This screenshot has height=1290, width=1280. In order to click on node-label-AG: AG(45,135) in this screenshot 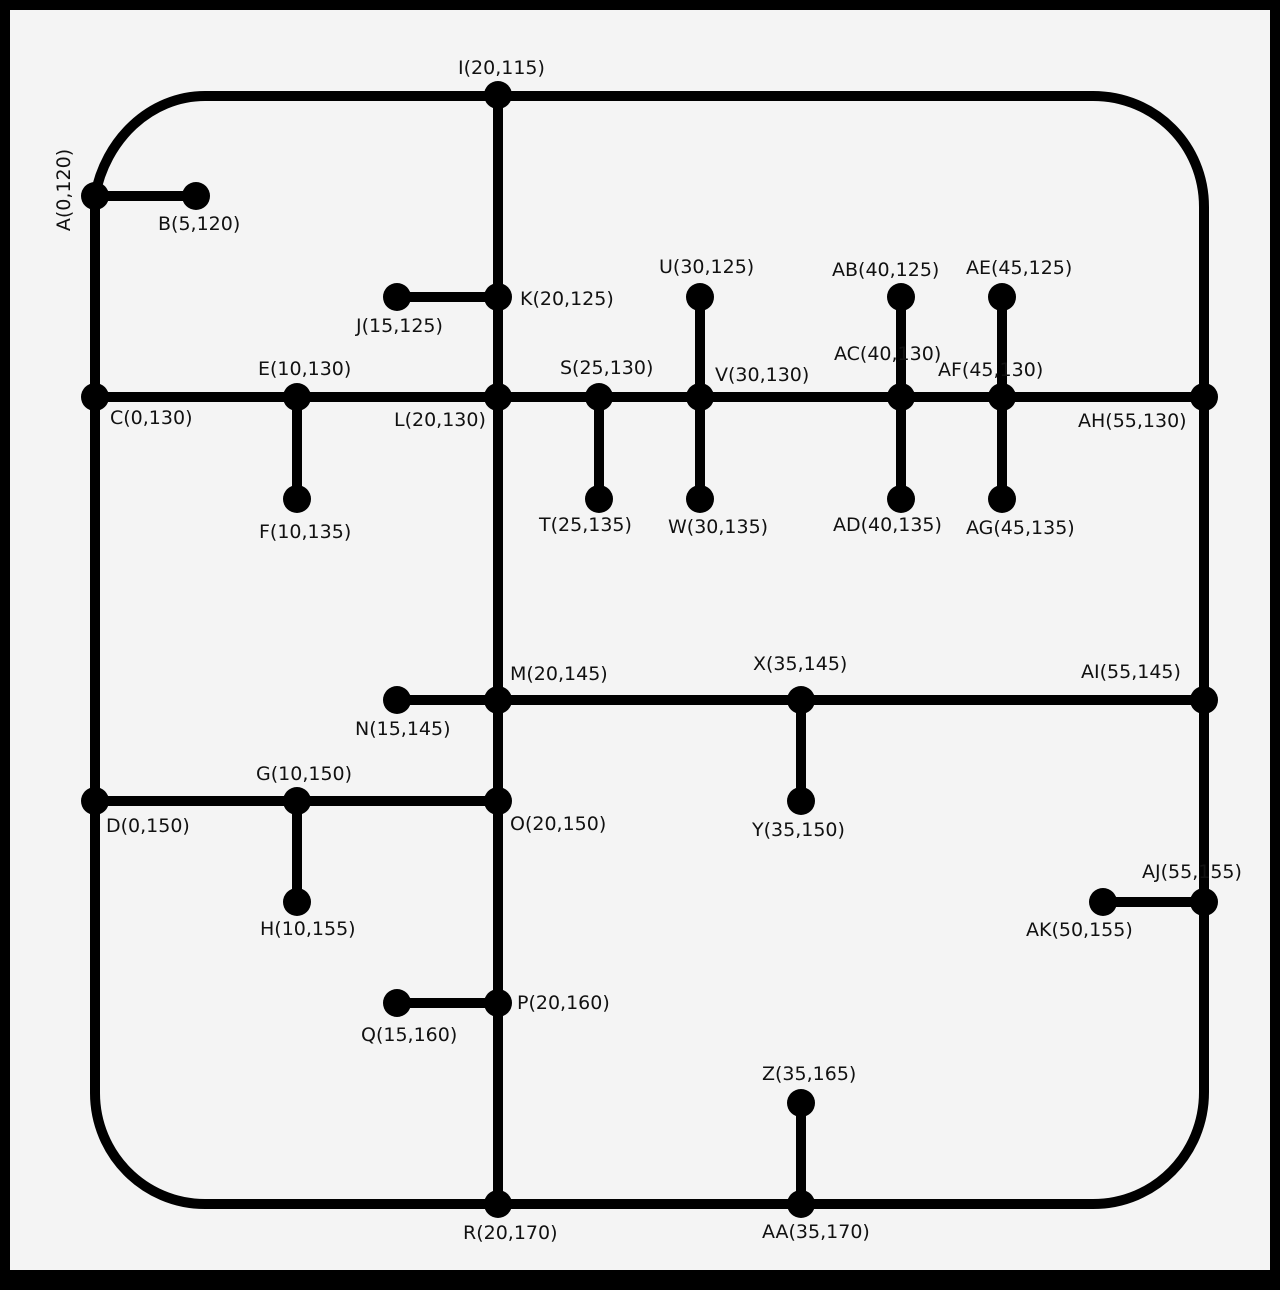, I will do `click(1020, 528)`.